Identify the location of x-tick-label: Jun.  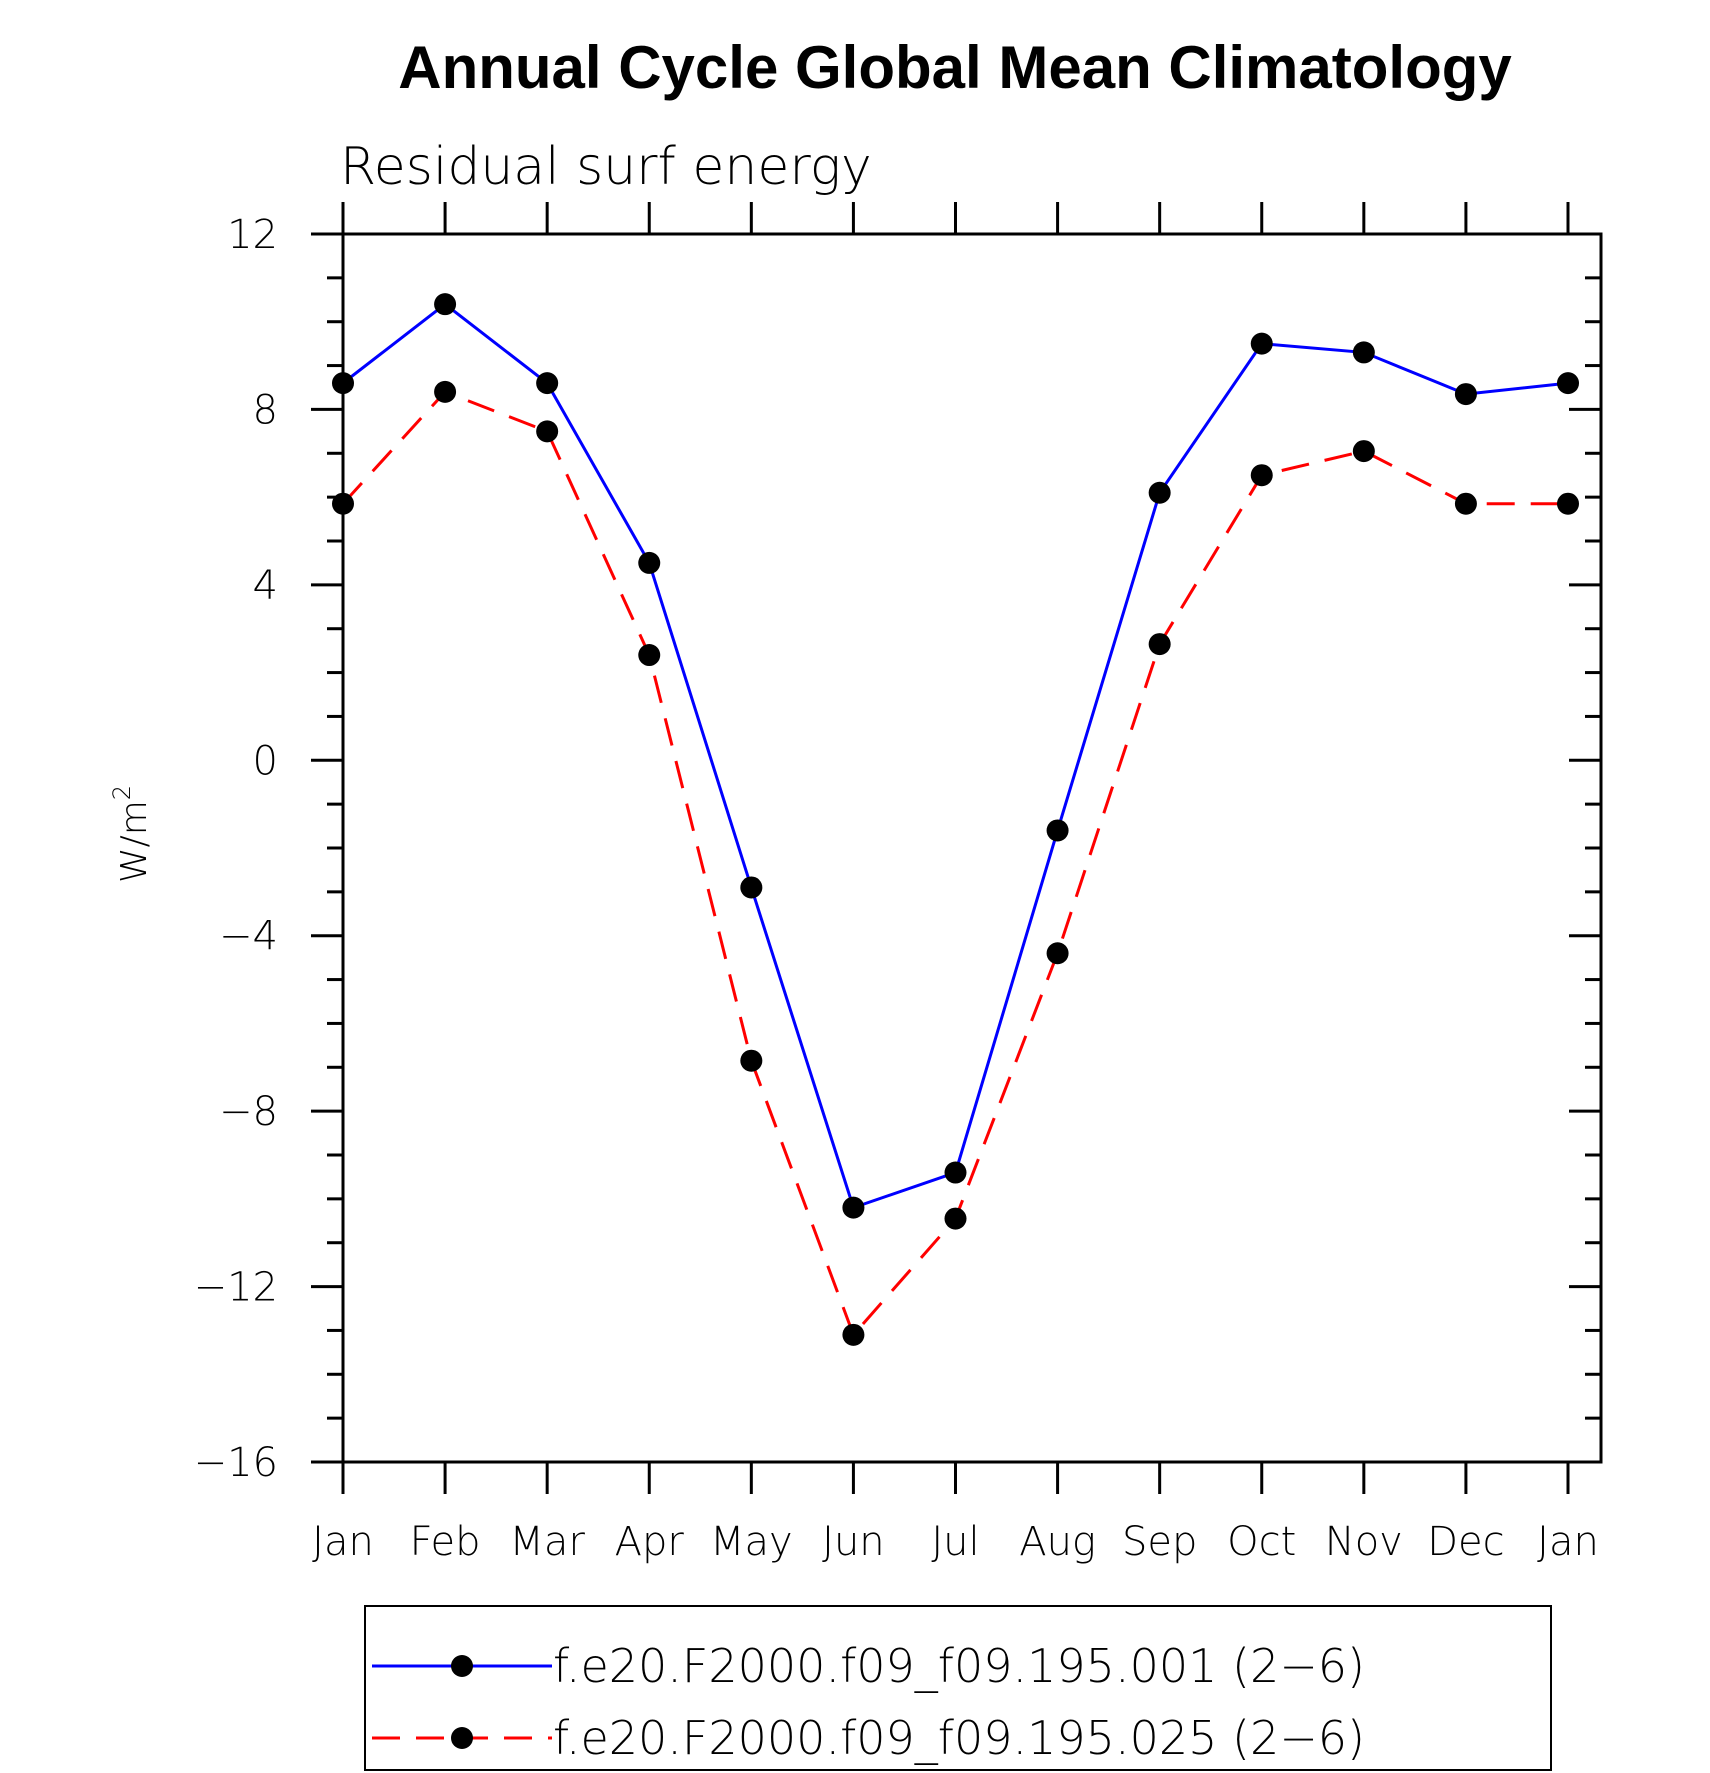
(853, 1542).